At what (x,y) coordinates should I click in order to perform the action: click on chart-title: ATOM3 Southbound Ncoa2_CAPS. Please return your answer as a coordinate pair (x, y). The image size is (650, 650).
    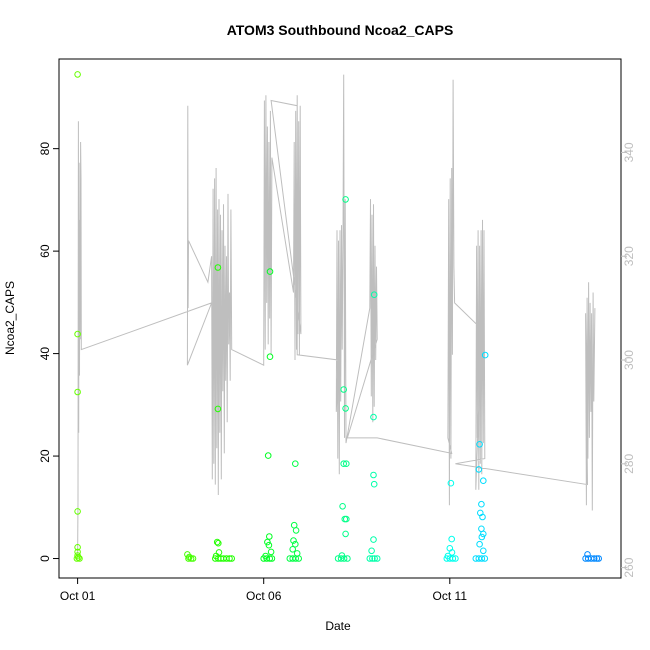
    Looking at the image, I should click on (340, 30).